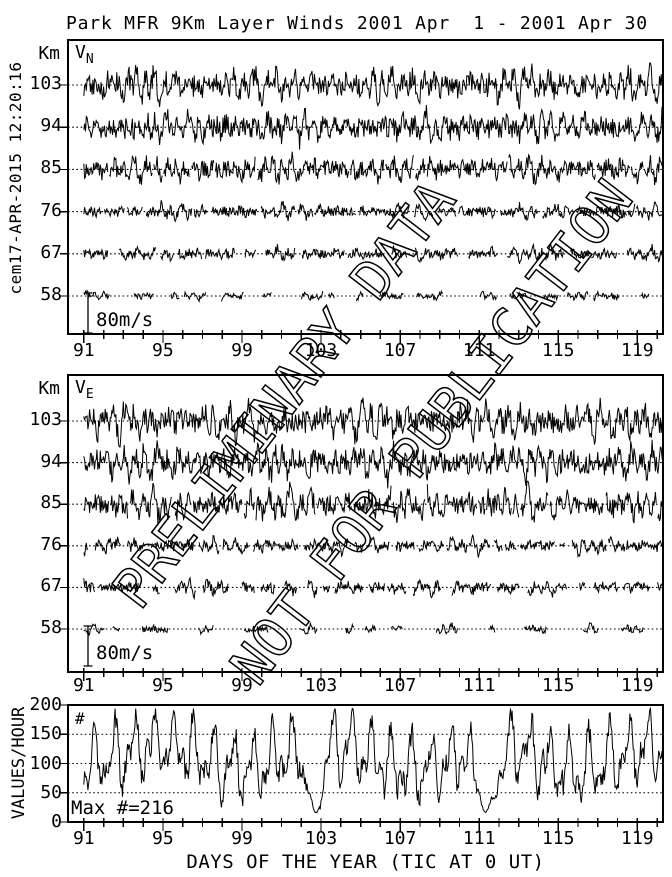 The image size is (672, 877). I want to click on count-tick-label: 0, so click(56, 821).